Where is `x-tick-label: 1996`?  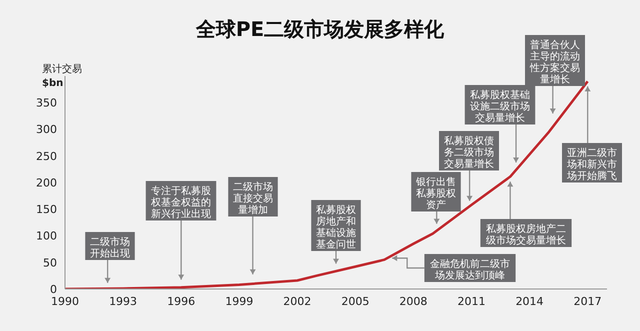
x-tick-label: 1996 is located at coordinates (181, 301).